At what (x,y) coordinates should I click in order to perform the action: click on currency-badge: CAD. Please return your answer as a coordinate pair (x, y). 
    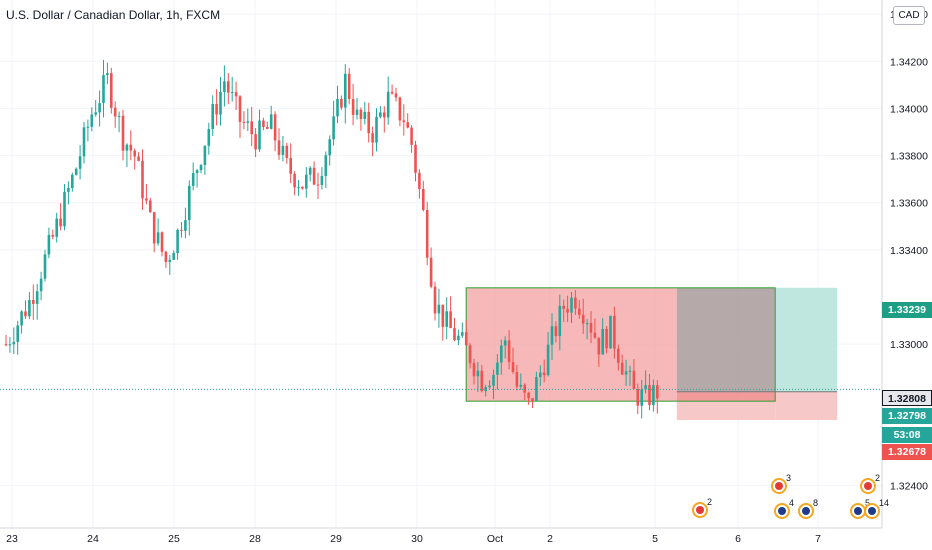
    Looking at the image, I should click on (909, 15).